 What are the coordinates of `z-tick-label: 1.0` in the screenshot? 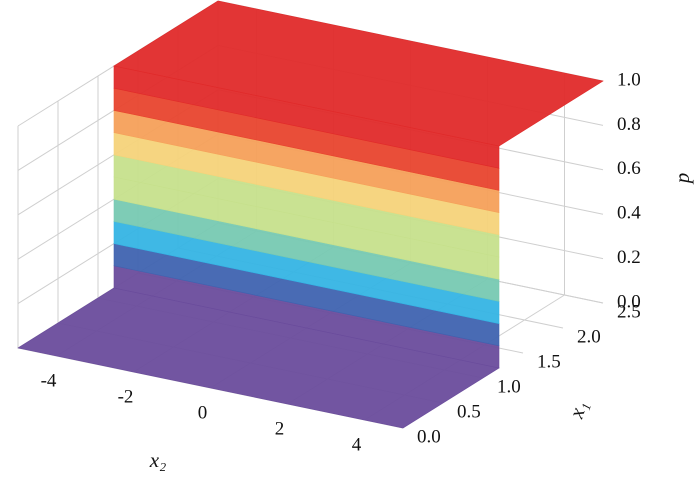 It's located at (629, 79).